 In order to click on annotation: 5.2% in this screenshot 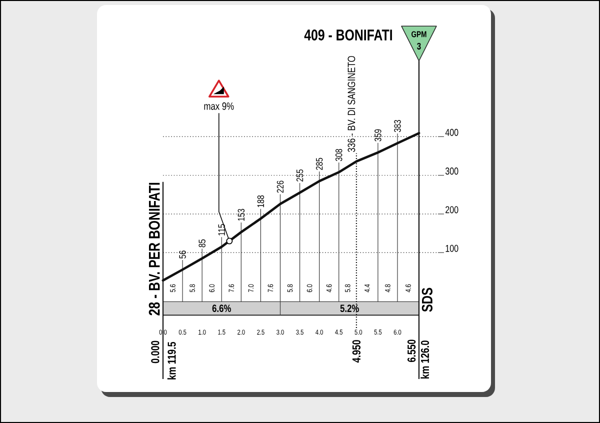, I will do `click(349, 308)`.